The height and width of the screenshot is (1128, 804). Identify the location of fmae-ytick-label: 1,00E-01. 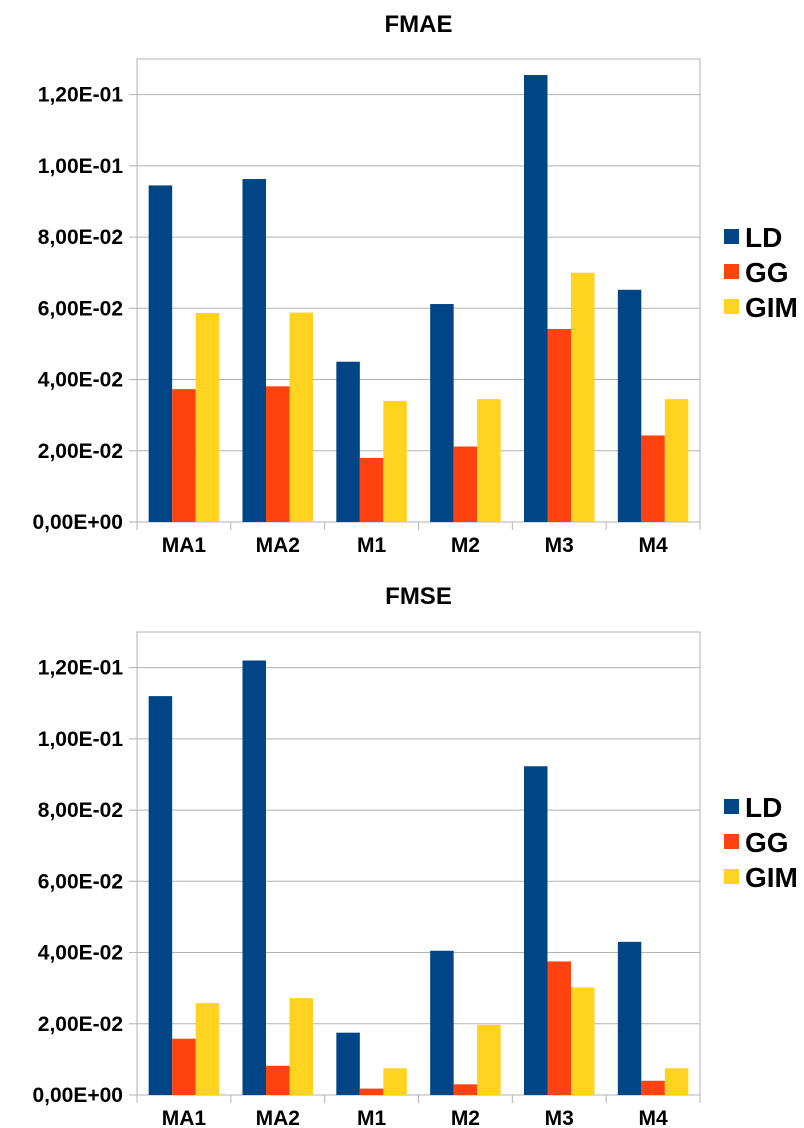
(81, 166).